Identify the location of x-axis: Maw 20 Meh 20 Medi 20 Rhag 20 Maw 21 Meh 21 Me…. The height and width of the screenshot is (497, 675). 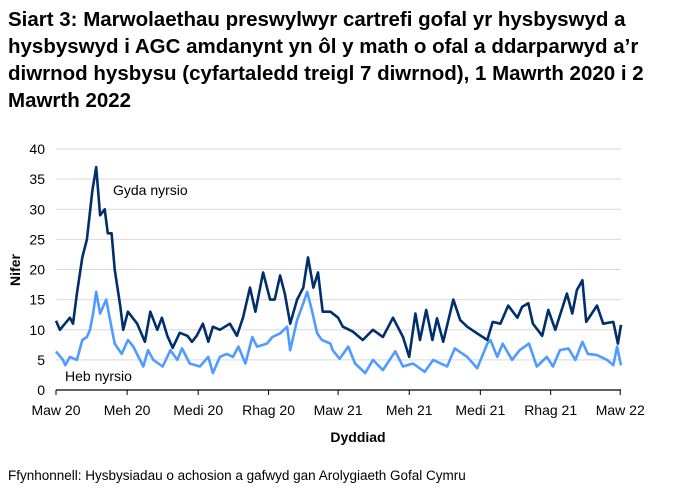
(338, 403).